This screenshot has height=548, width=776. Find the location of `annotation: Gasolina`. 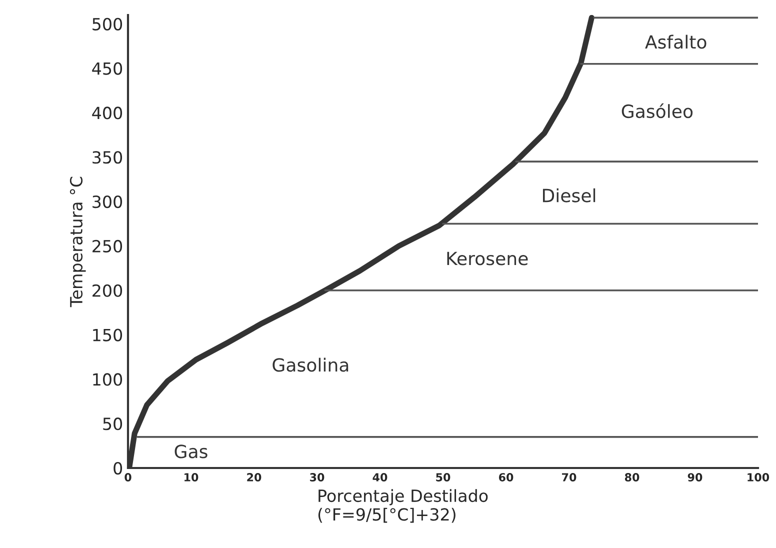

annotation: Gasolina is located at coordinates (310, 365).